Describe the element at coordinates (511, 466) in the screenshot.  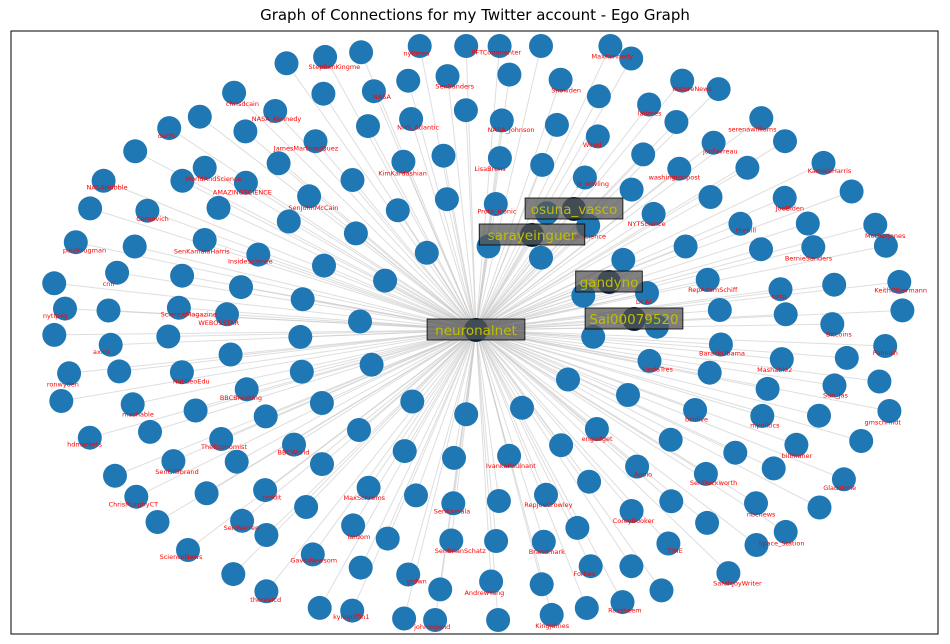
I see `node-label: IvankaPaulnant` at that location.